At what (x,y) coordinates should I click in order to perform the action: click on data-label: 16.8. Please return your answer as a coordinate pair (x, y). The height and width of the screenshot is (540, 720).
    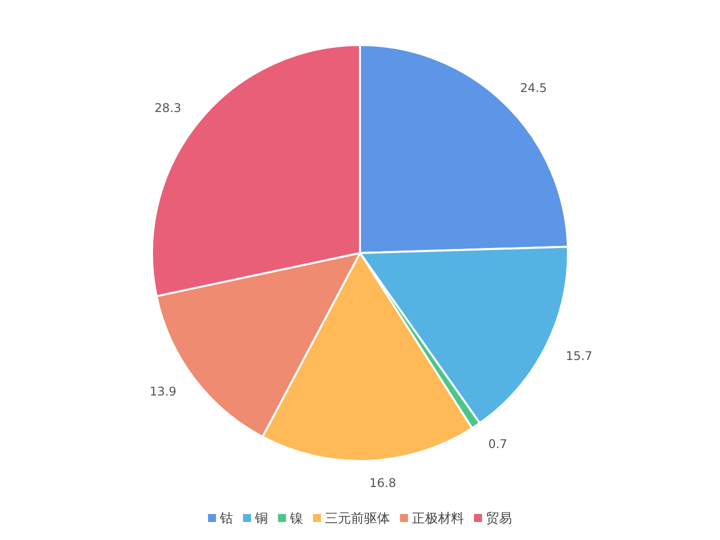
    Looking at the image, I should click on (382, 483).